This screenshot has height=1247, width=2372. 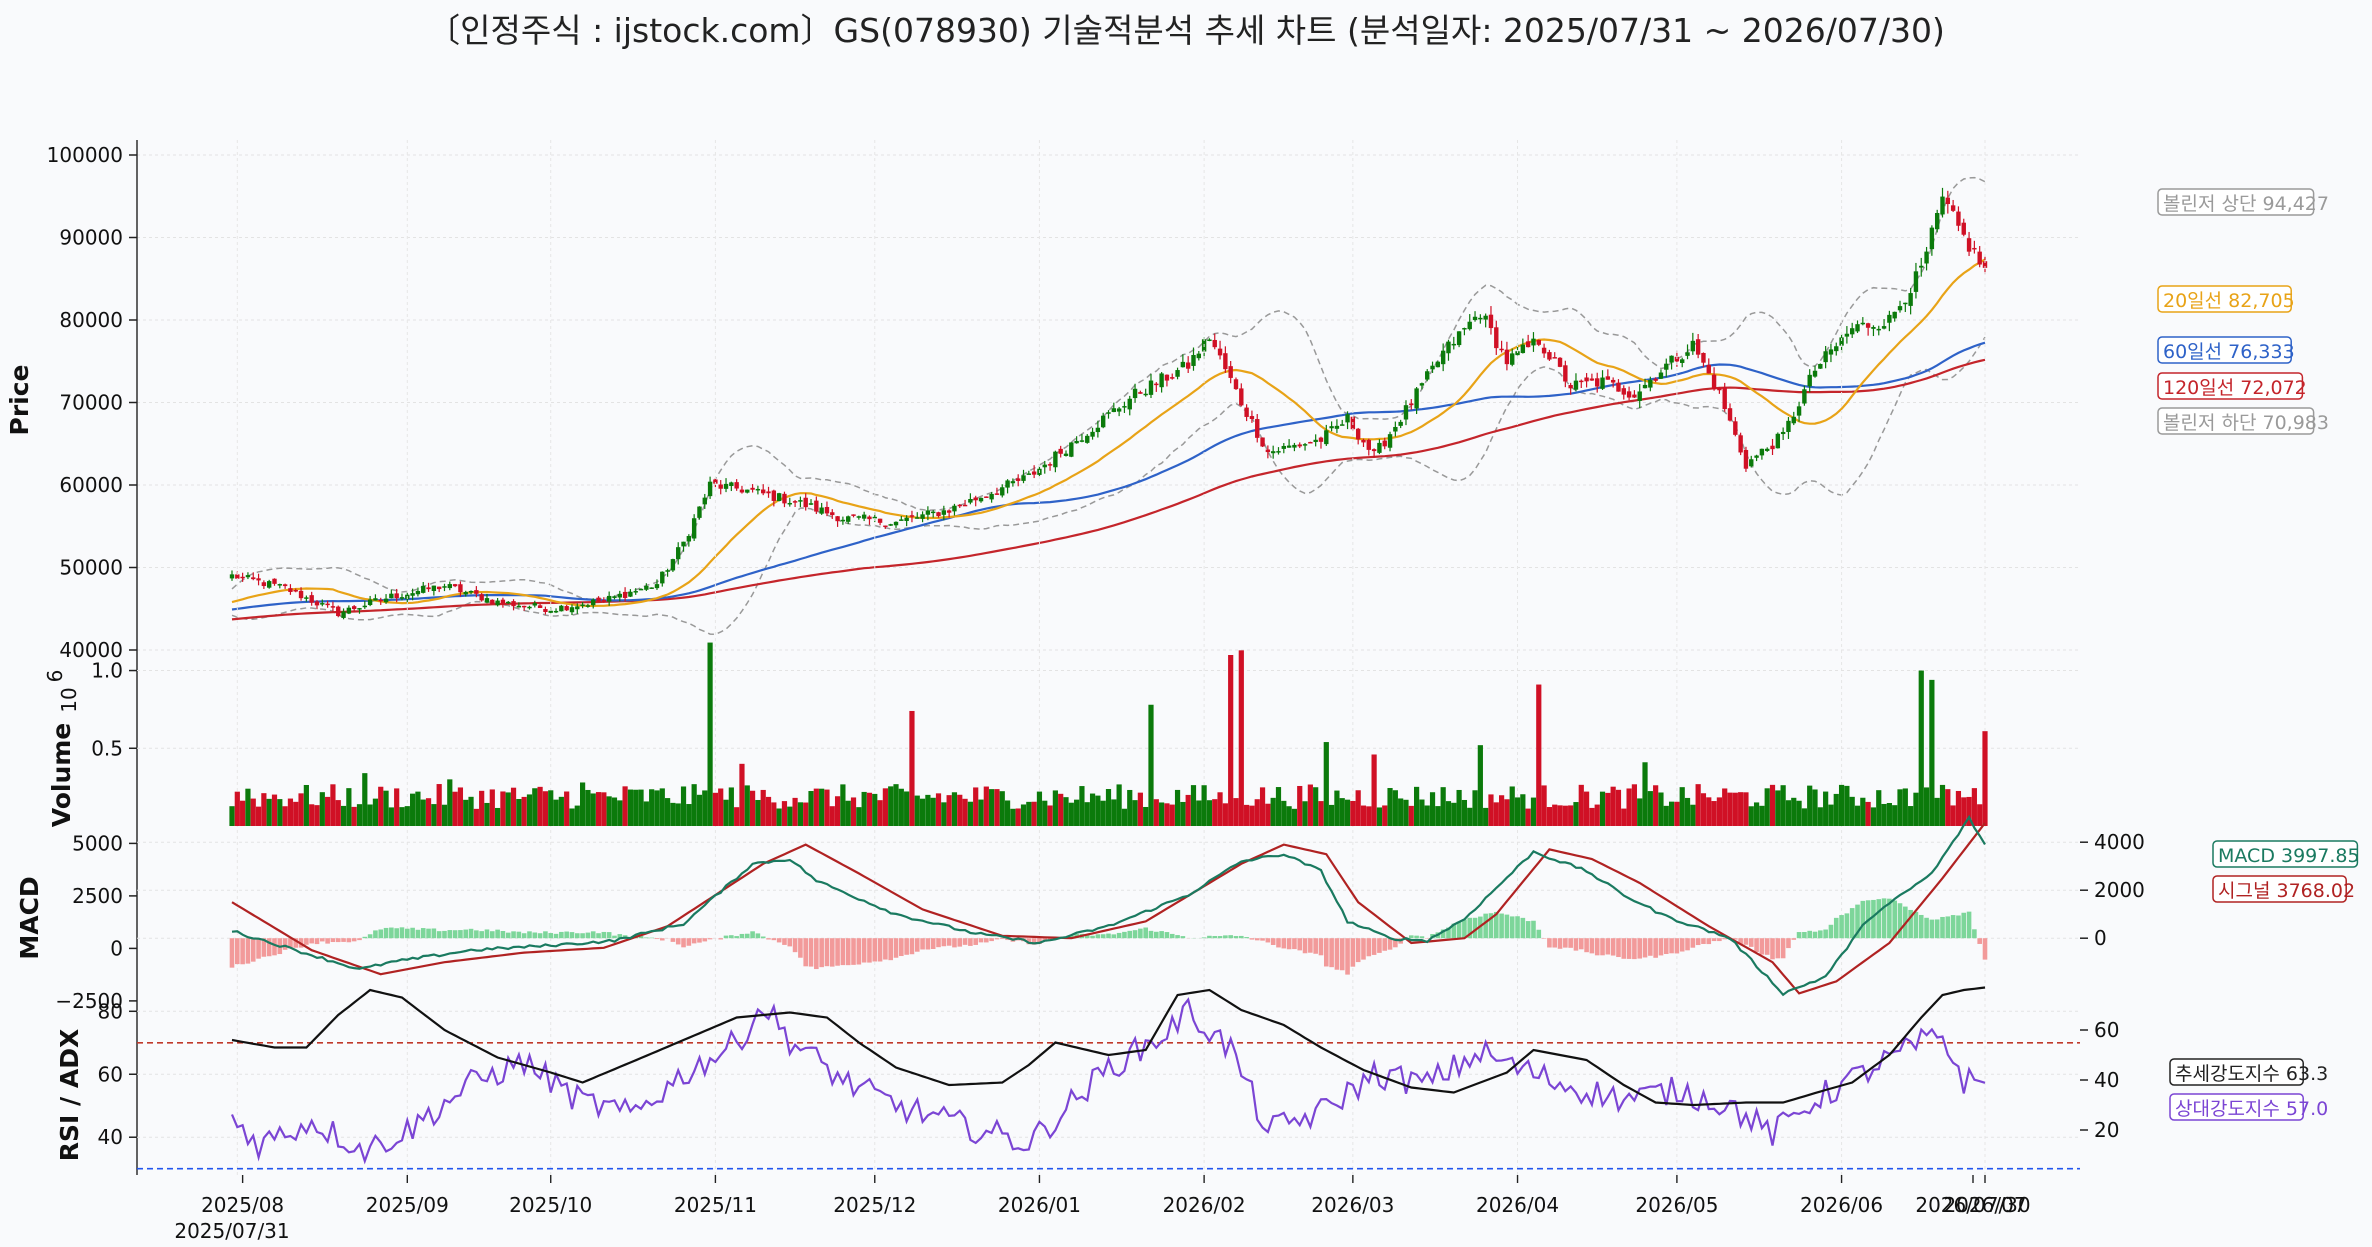 What do you see at coordinates (91, 403) in the screenshot?
I see `price-tick-label: 70000` at bounding box center [91, 403].